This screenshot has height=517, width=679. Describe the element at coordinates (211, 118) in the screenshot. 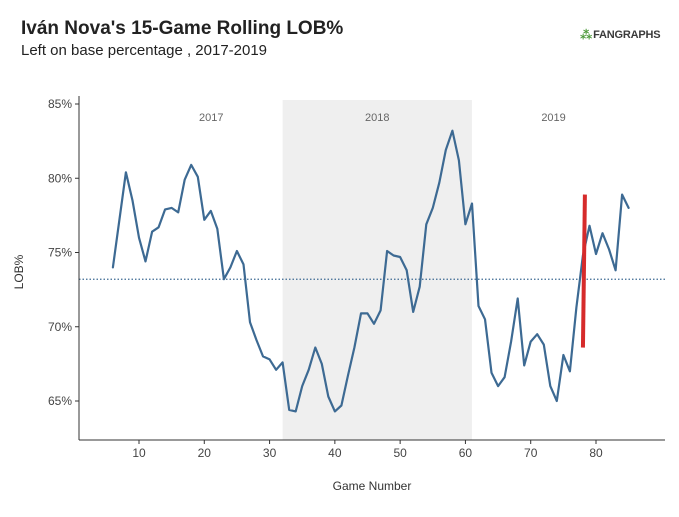

I see `season-label-2017: 2017` at that location.